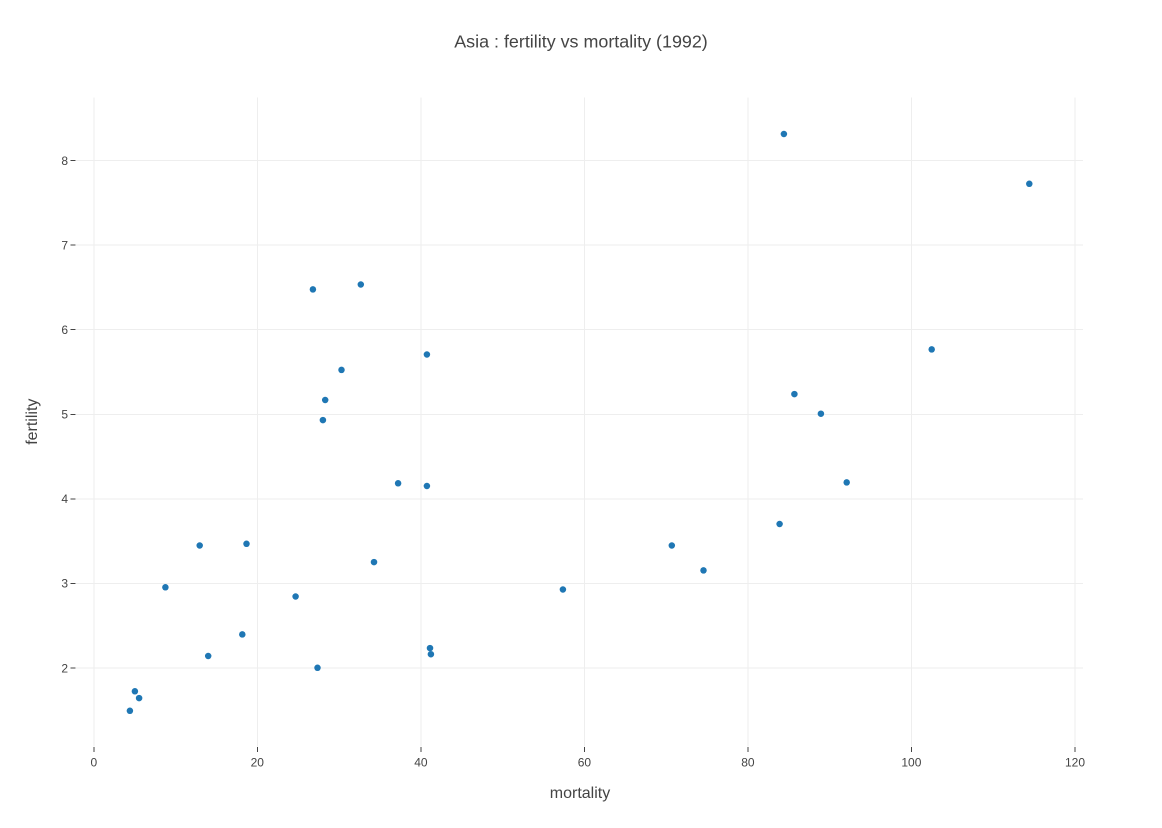 The image size is (1162, 828). Describe the element at coordinates (64, 161) in the screenshot. I see `svg-text: 8` at that location.